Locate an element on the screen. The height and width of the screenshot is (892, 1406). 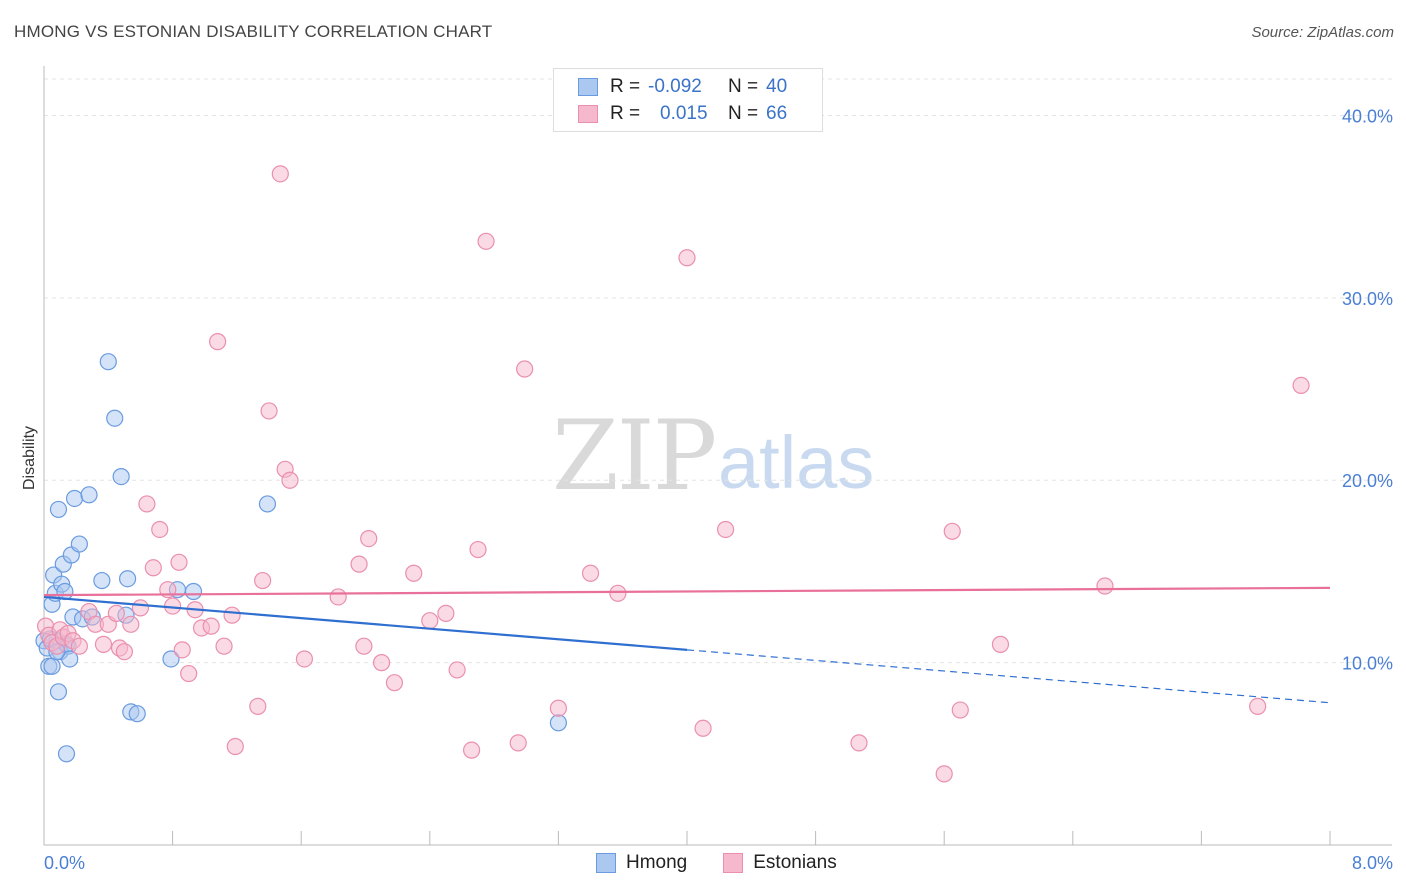
y-tick-label: 10.0% is located at coordinates (1367, 664).